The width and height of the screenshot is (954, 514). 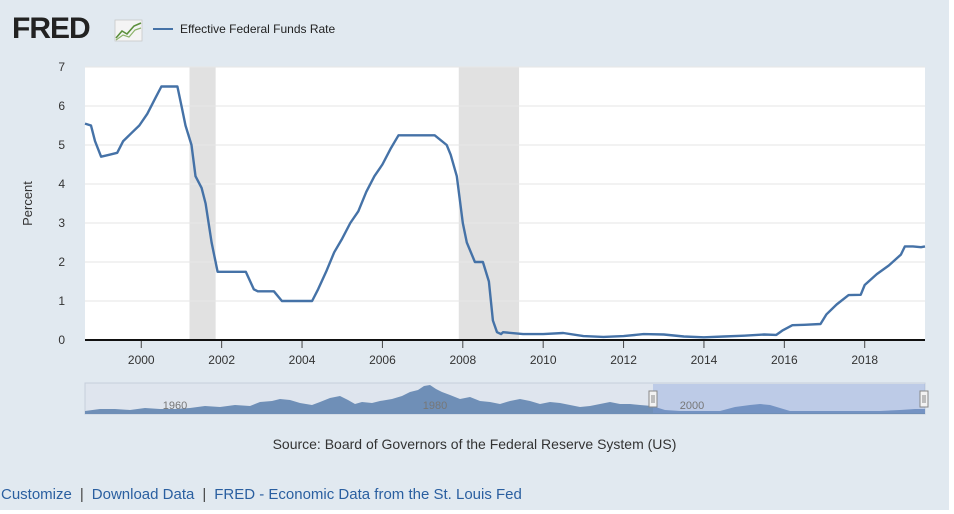 I want to click on x-tick-label-2018: 2018, so click(x=864, y=360).